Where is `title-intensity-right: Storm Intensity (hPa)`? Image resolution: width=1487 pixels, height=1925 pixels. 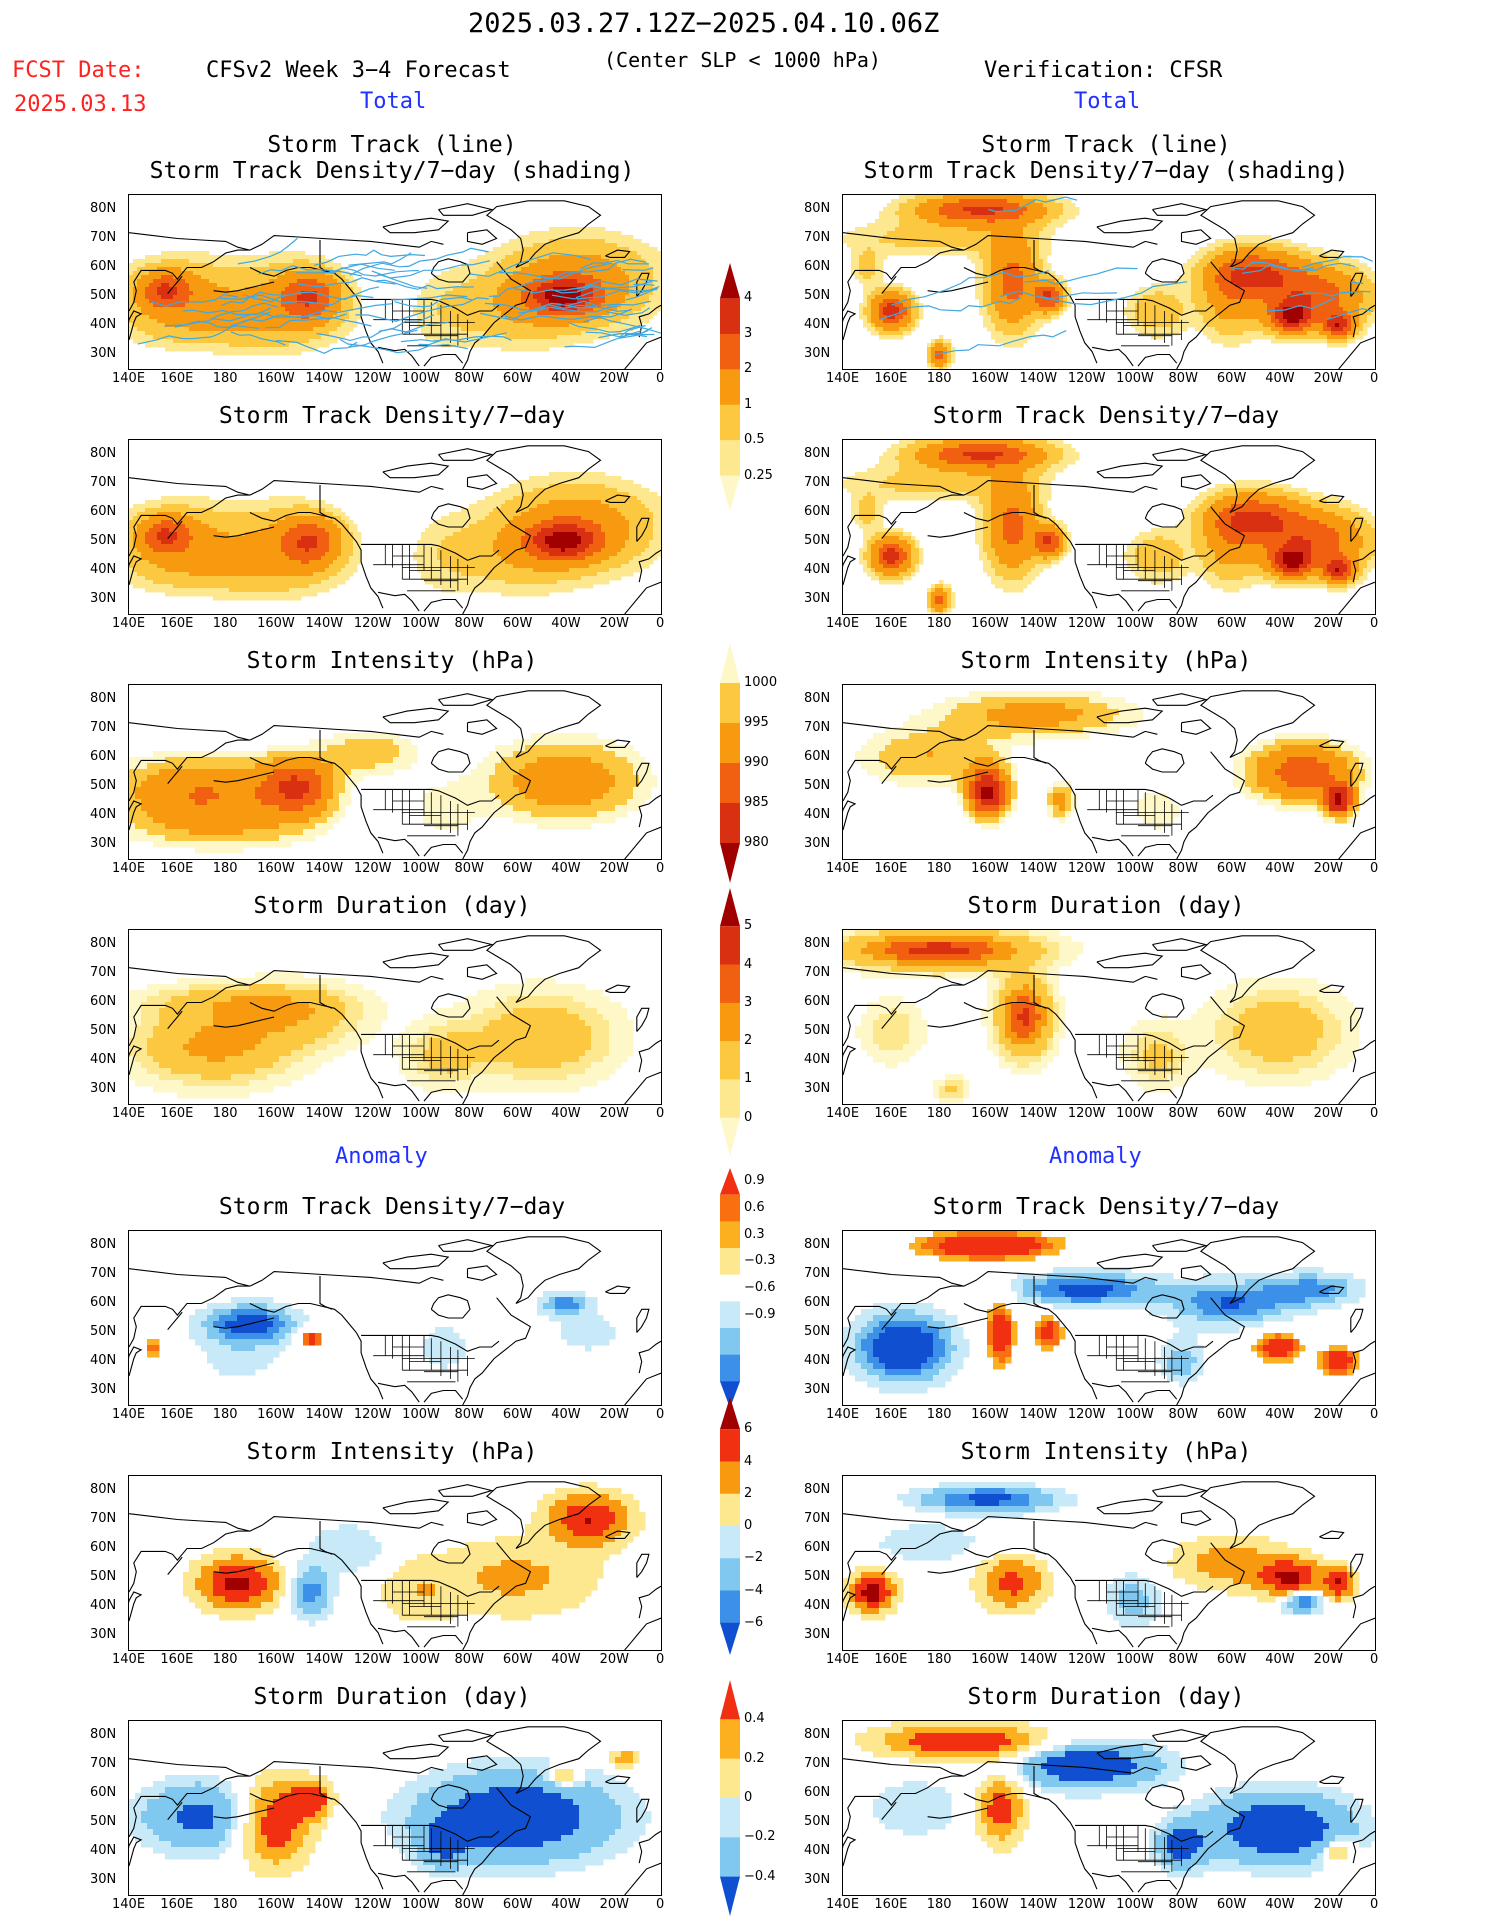
title-intensity-right: Storm Intensity (hPa) is located at coordinates (1106, 661).